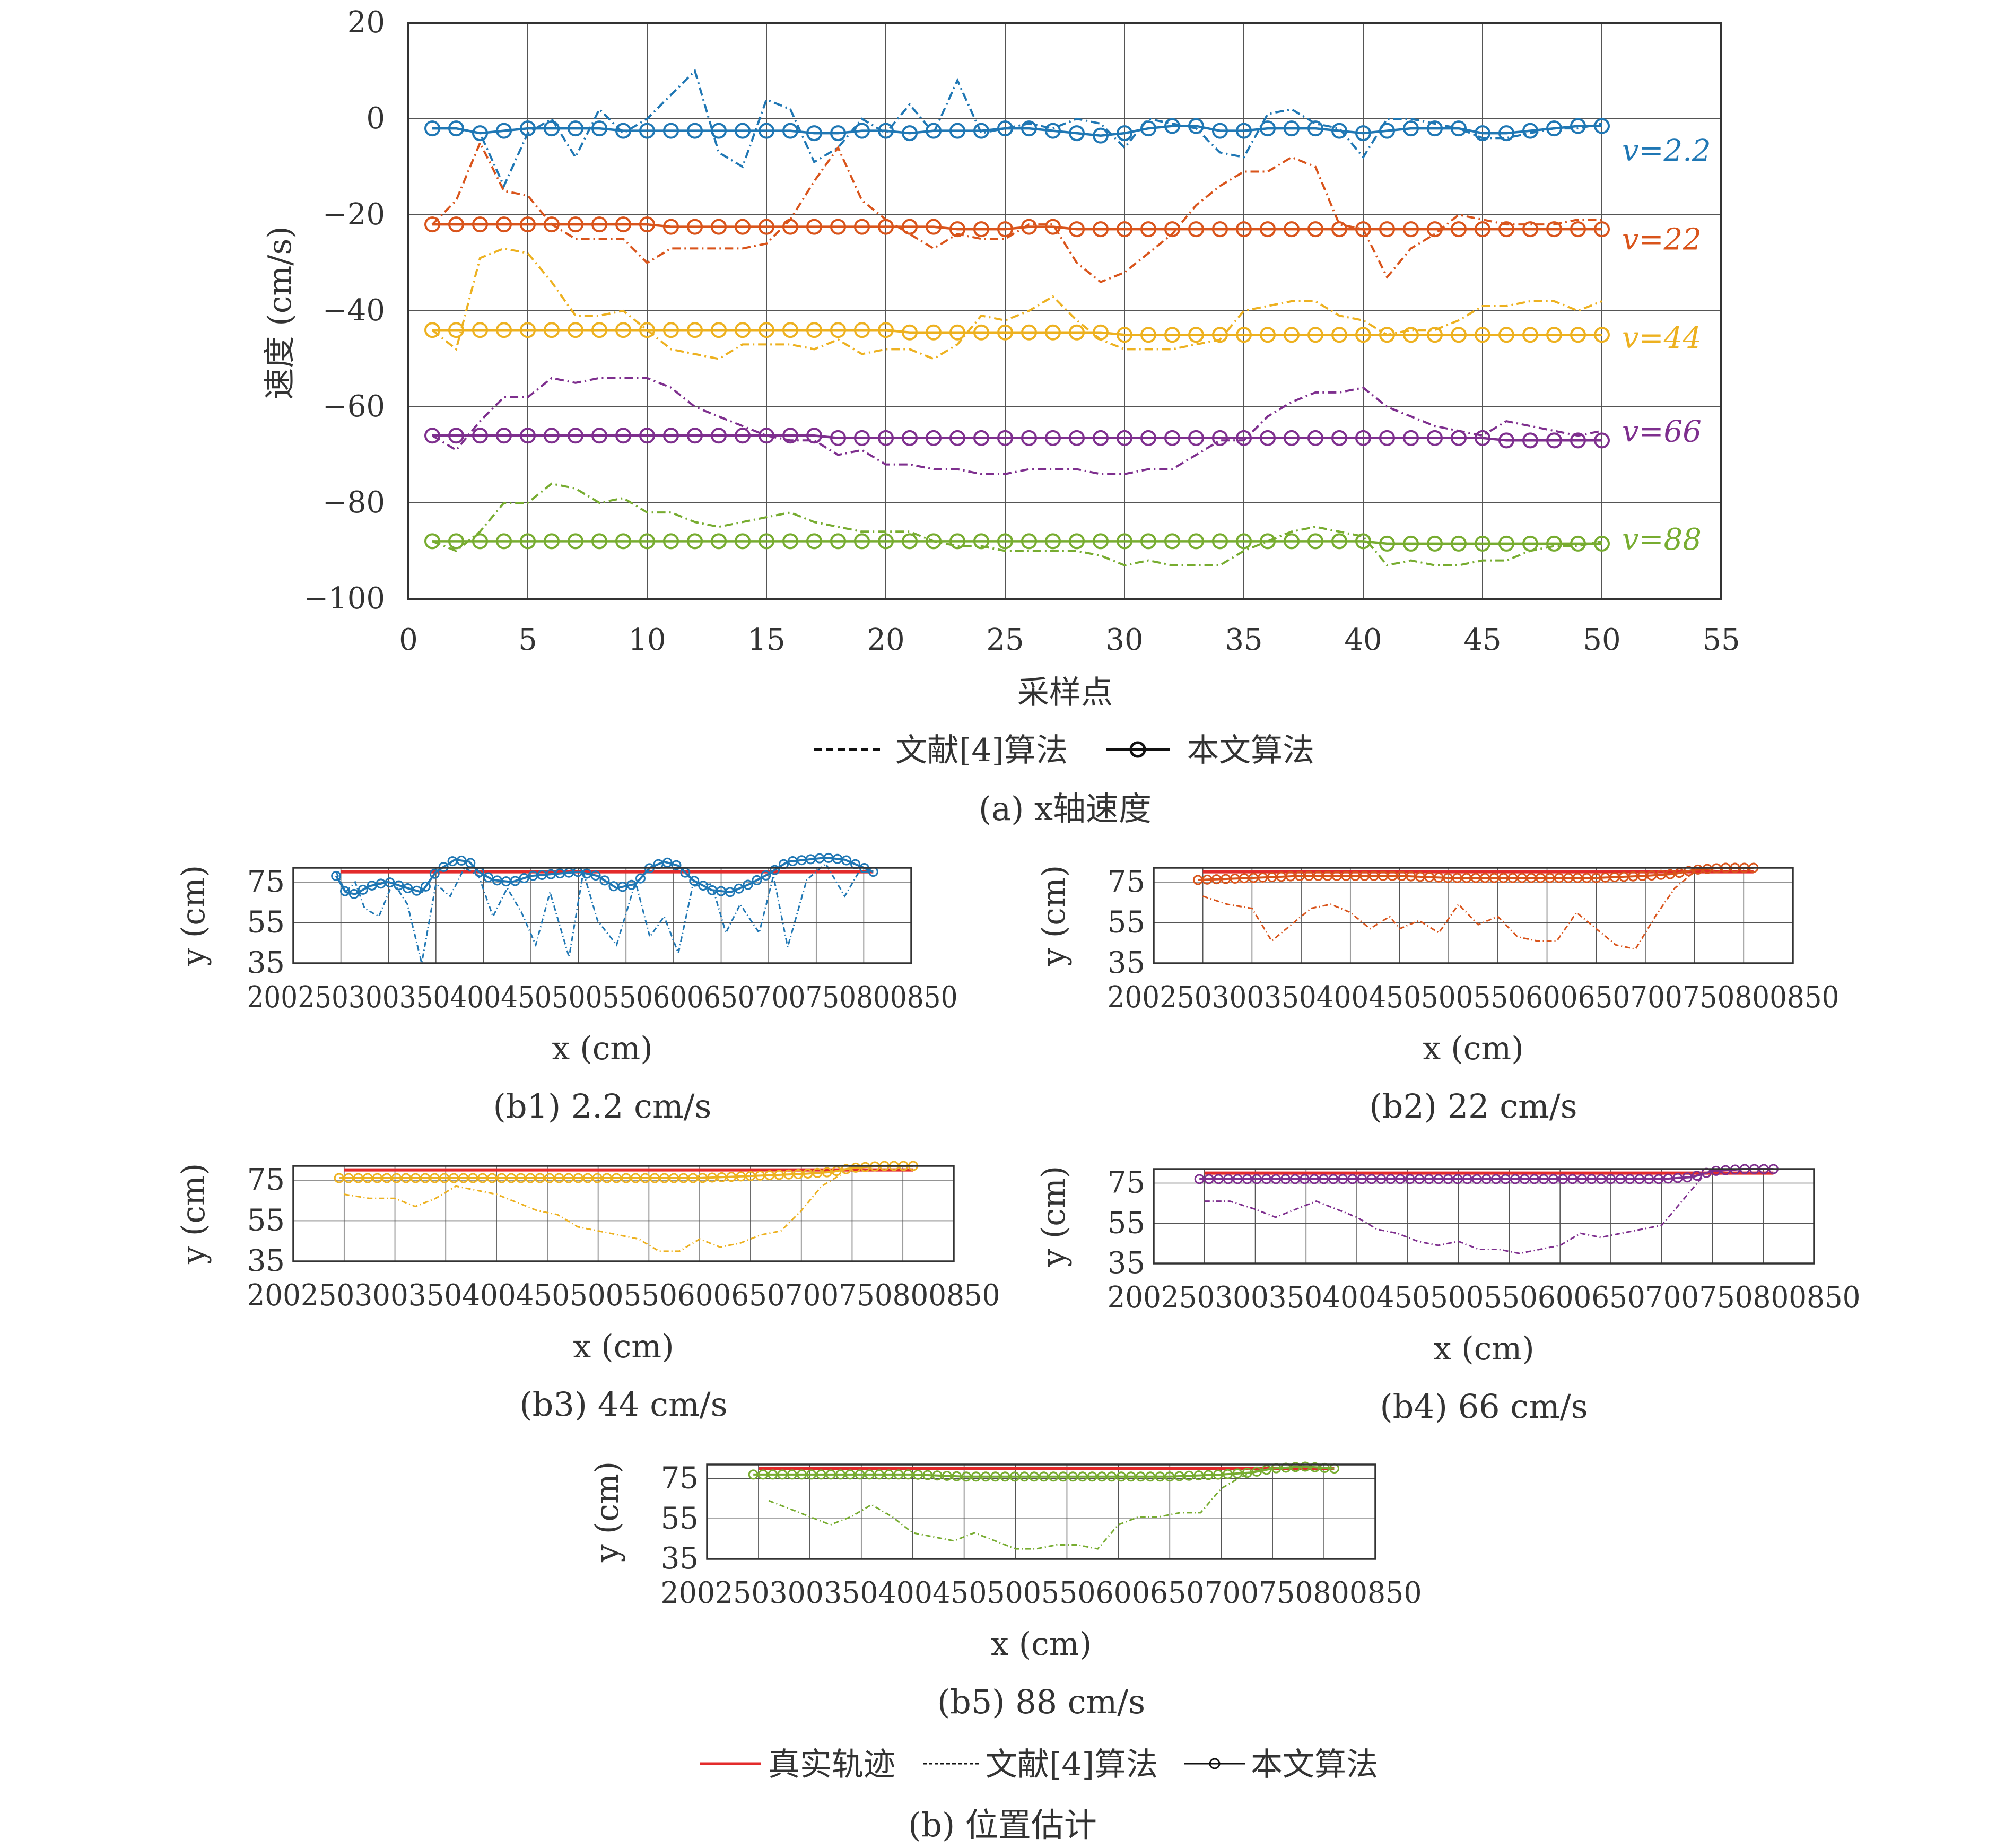 This screenshot has height=1848, width=2005. I want to click on ref-series-line-v=88, so click(1017, 524).